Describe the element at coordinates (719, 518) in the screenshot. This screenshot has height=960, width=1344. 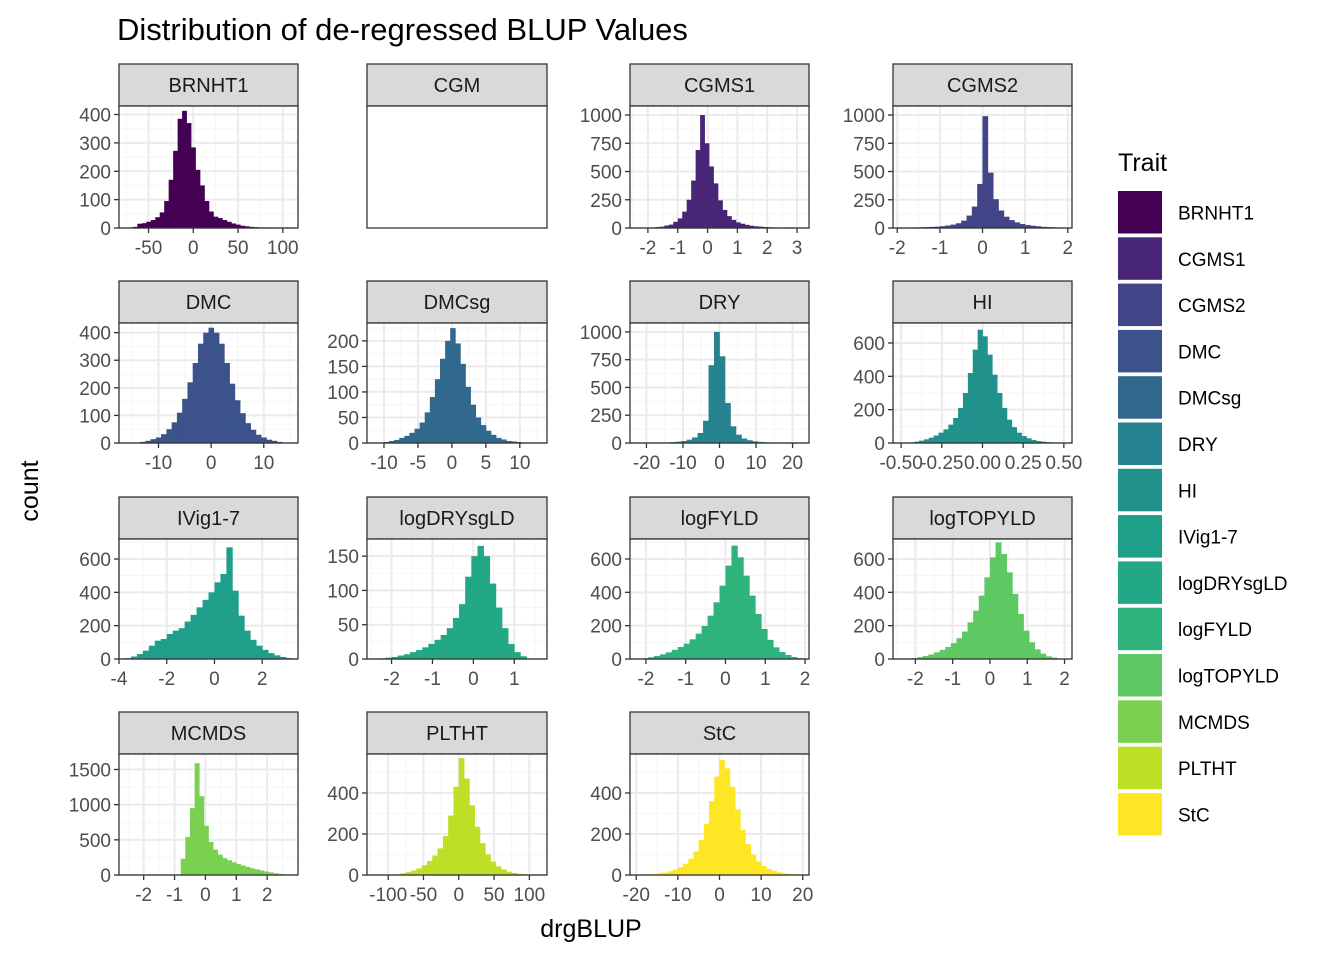
I see `strip-logfyld` at that location.